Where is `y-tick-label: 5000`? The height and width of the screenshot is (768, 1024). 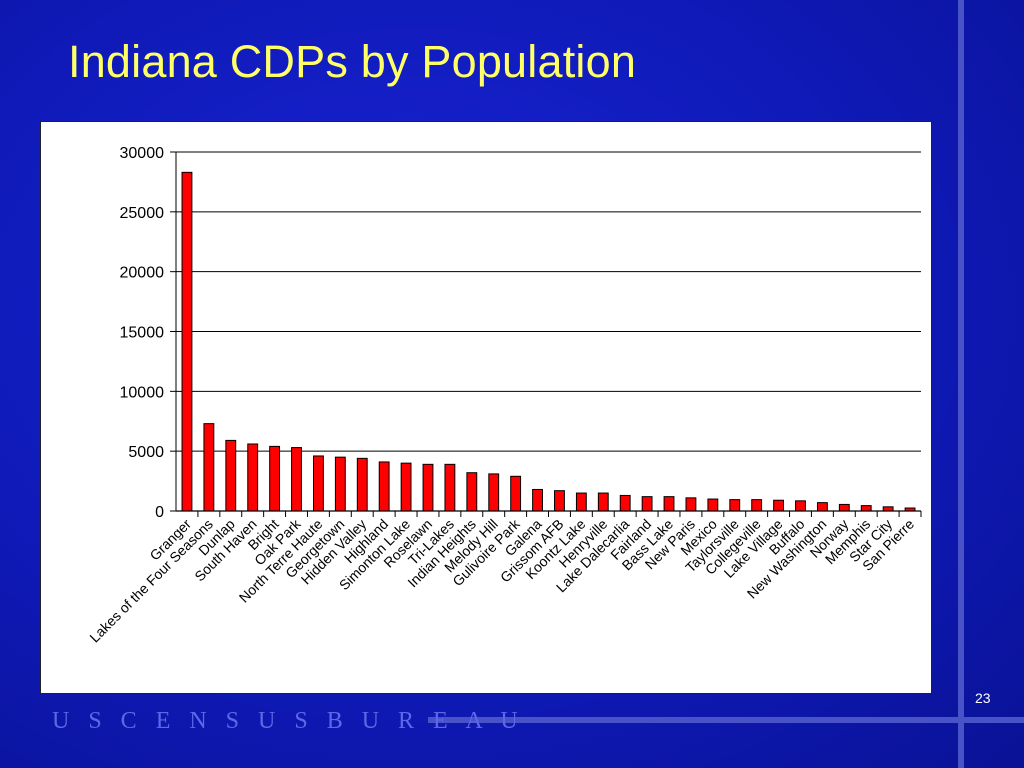
y-tick-label: 5000 is located at coordinates (146, 452).